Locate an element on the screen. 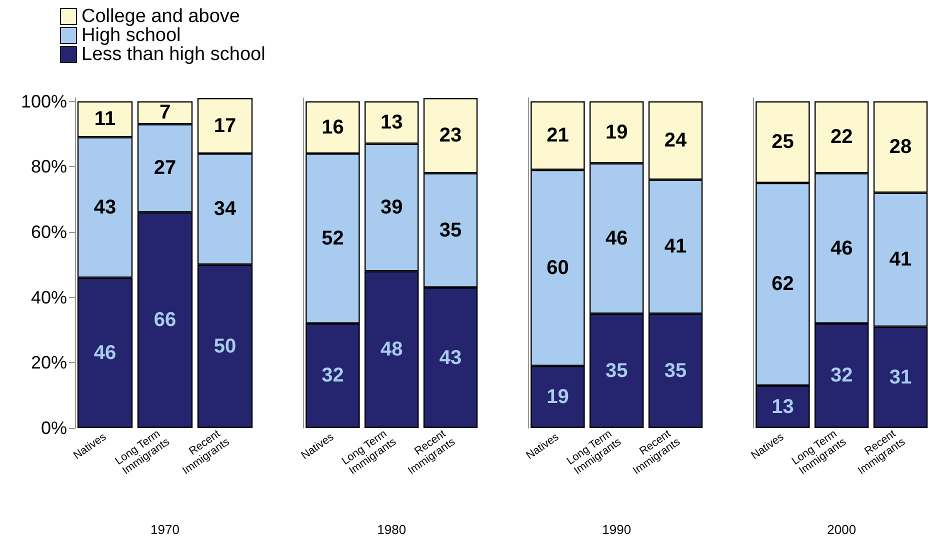  x-axis-title: 1980 is located at coordinates (391, 529).